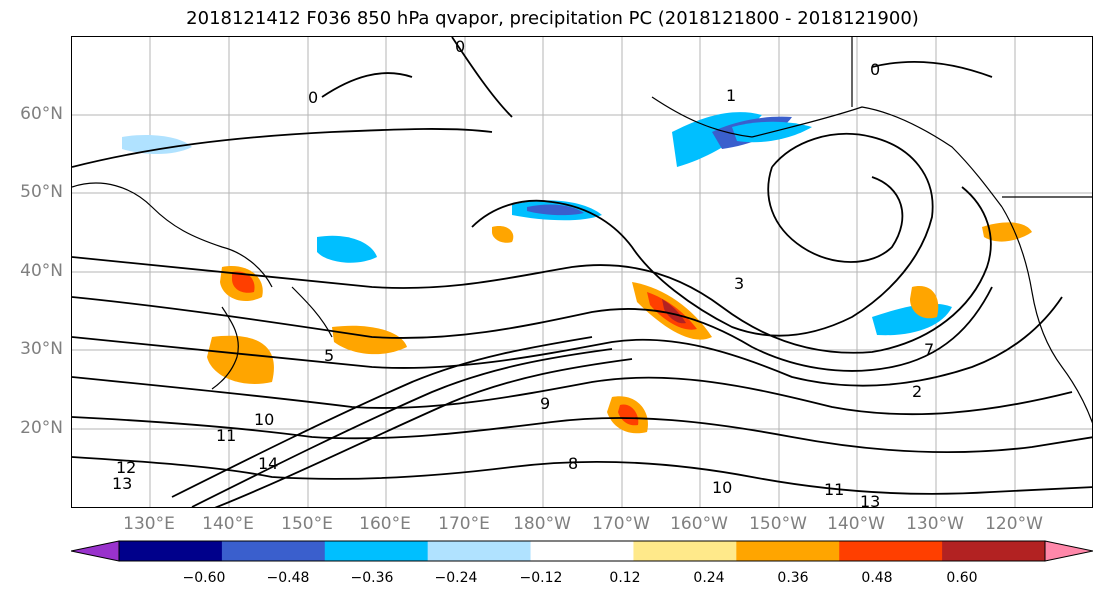 The height and width of the screenshot is (601, 1105). Describe the element at coordinates (935, 524) in the screenshot. I see `lon-label-130w: 130°W` at that location.